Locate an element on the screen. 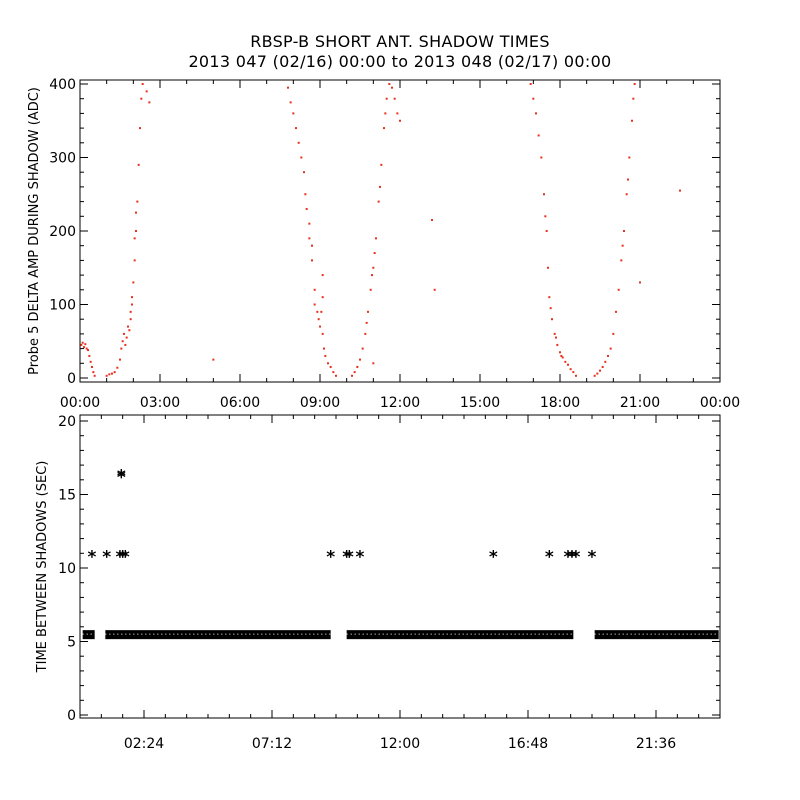 The image size is (800, 800). y-tick-label: 100 is located at coordinates (62, 306).